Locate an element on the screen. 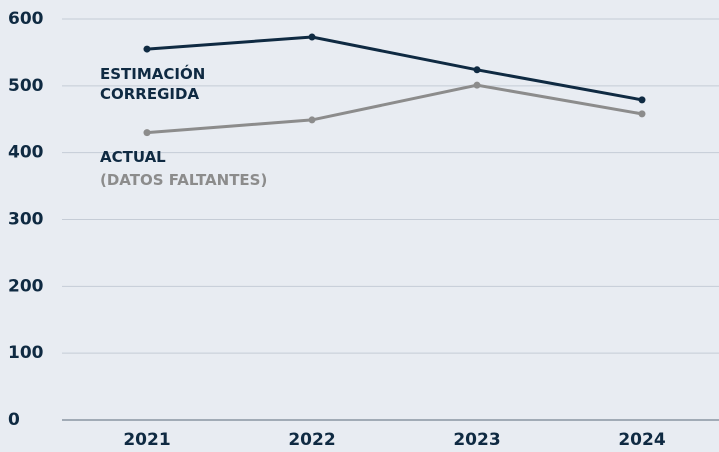 The height and width of the screenshot is (452, 719). x-tick-label: 2023 is located at coordinates (476, 440).